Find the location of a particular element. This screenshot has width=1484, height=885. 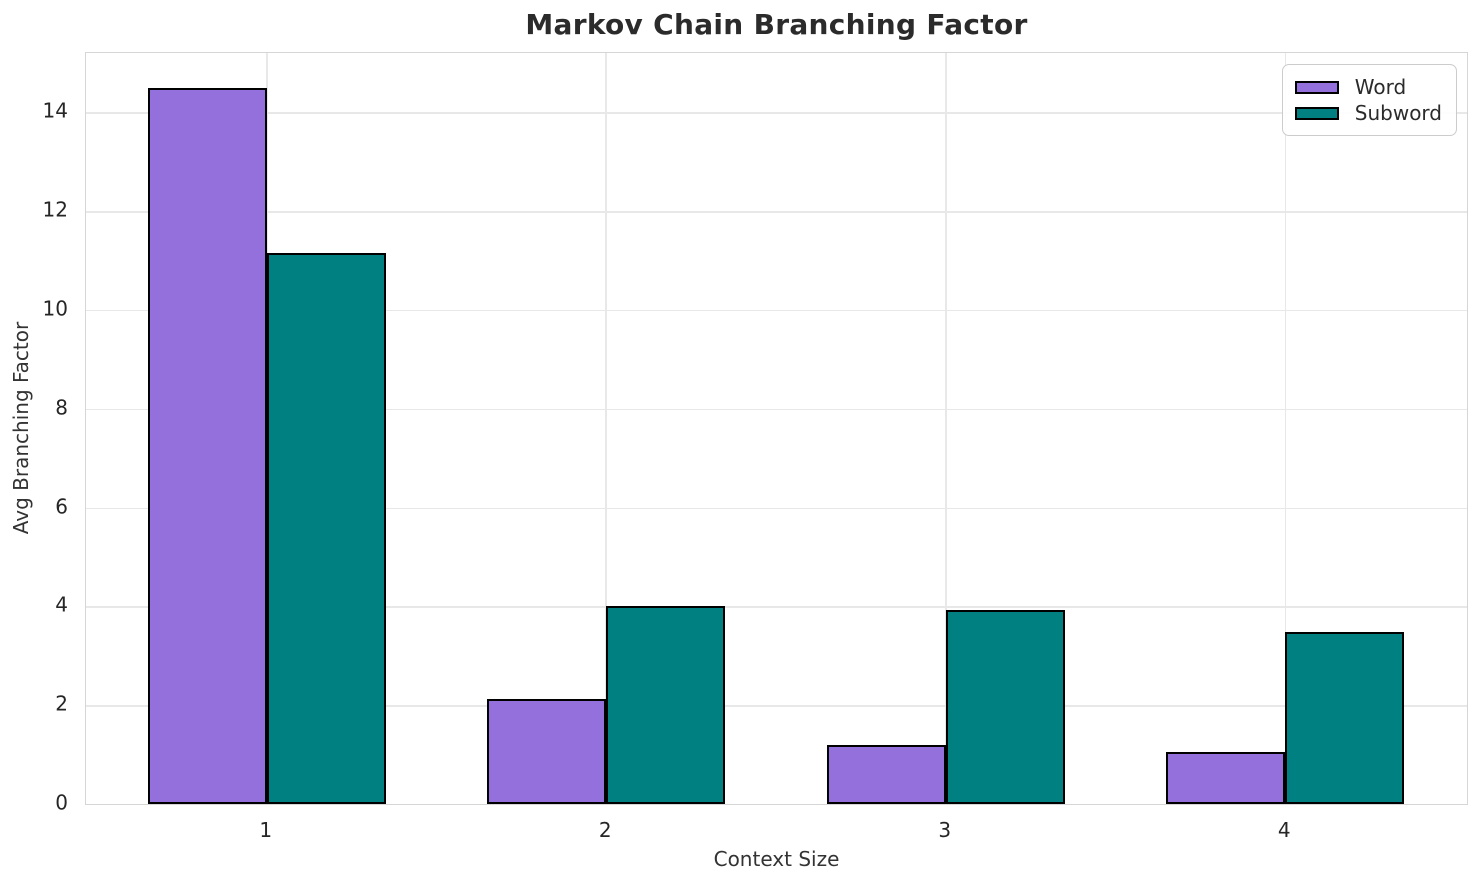

legend-row-word: Word is located at coordinates (1368, 87).